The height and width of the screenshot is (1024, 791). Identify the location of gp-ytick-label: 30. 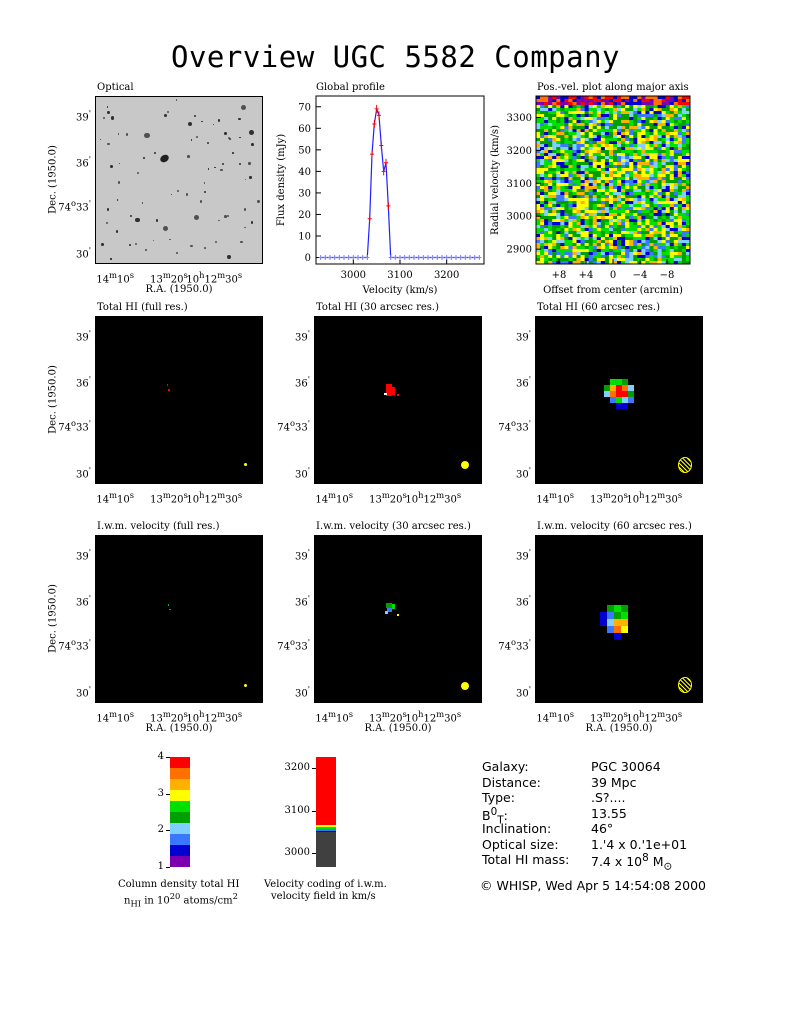
(304, 193).